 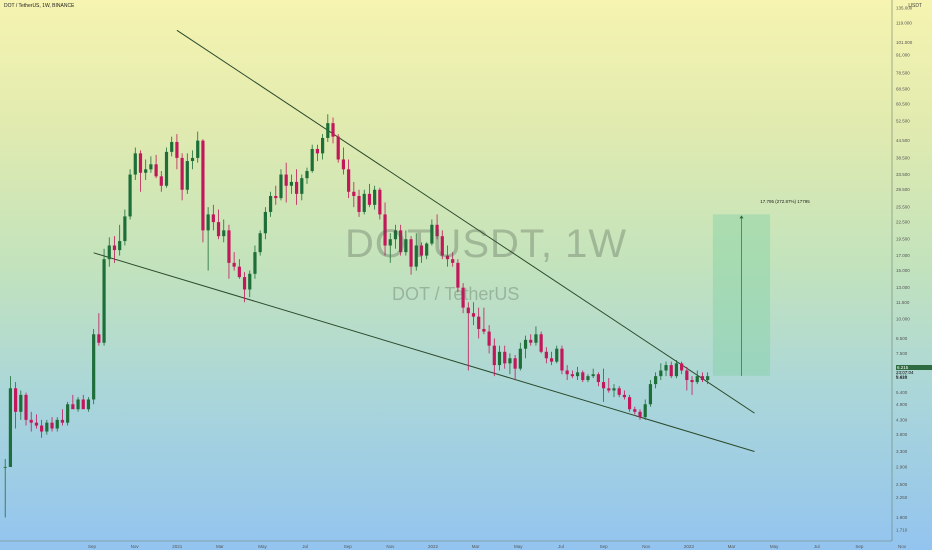 I want to click on target-arrow-head, so click(x=741, y=217).